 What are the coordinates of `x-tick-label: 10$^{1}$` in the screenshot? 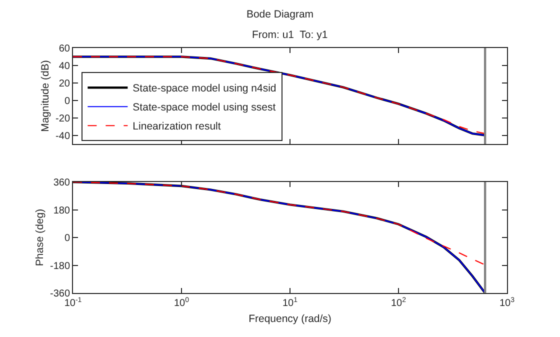 It's located at (290, 302).